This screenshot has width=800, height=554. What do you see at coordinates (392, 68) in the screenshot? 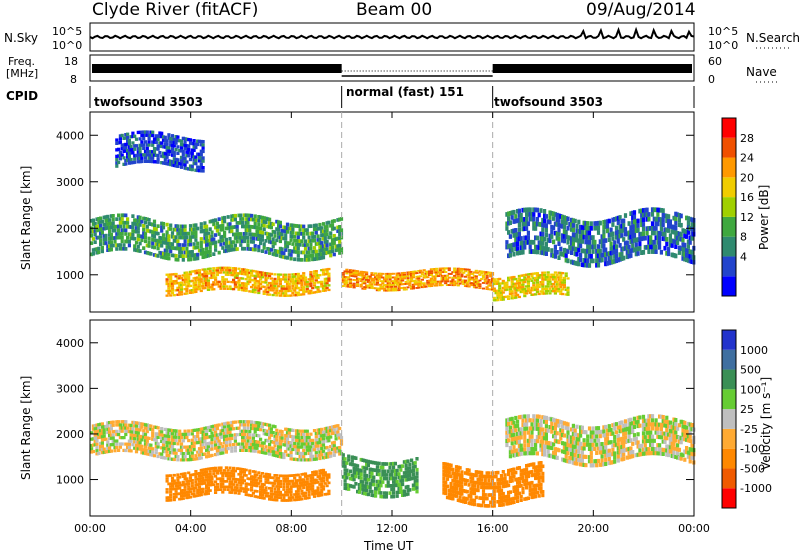
I see `freq-panel` at bounding box center [392, 68].